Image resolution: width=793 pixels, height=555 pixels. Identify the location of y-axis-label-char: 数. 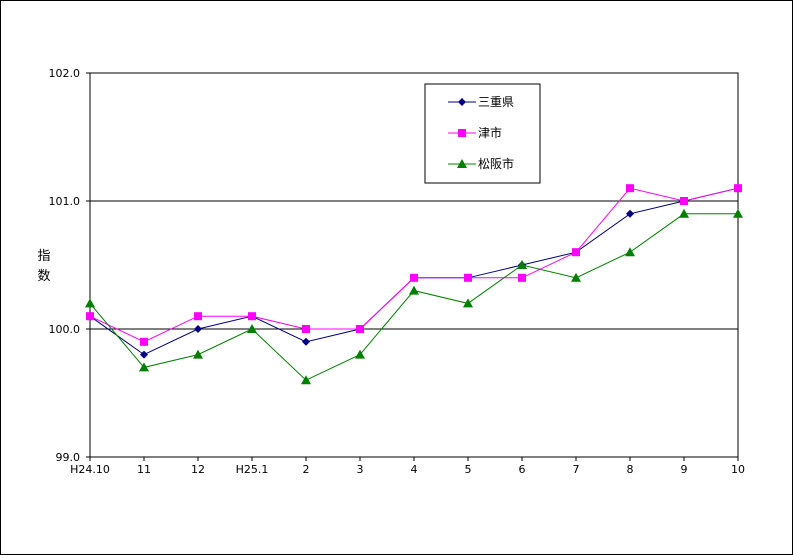
(43, 276).